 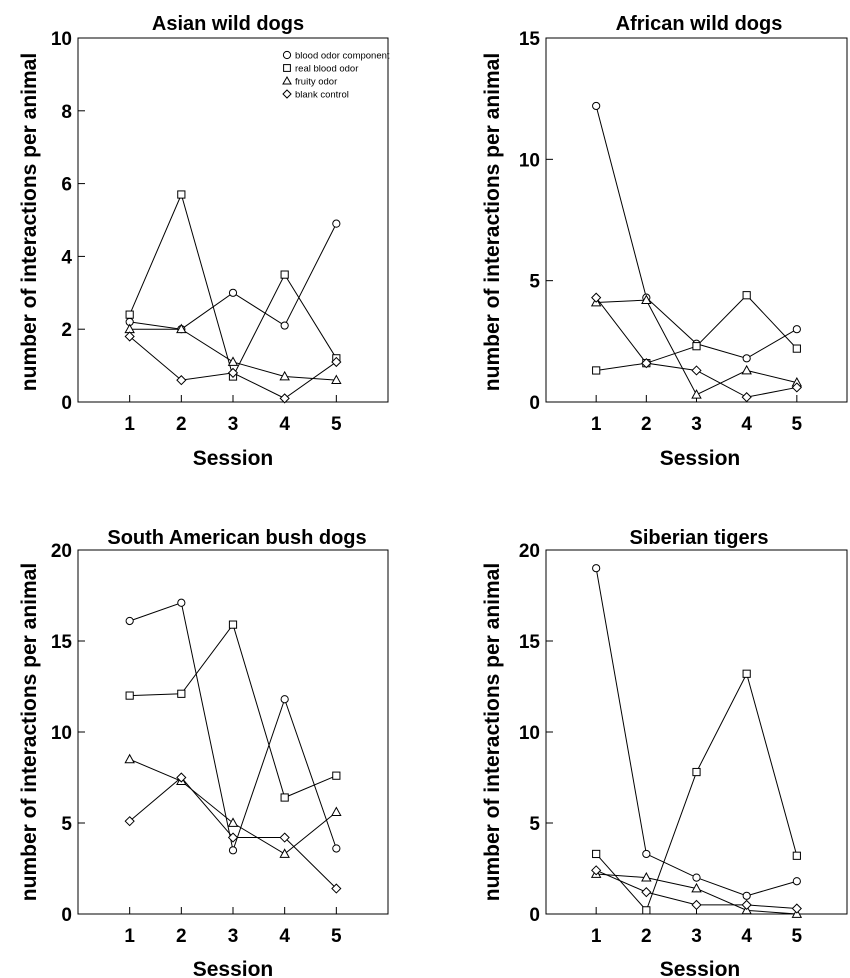 I want to click on x-ticks: 1 2 3 4 5, so click(x=697, y=415).